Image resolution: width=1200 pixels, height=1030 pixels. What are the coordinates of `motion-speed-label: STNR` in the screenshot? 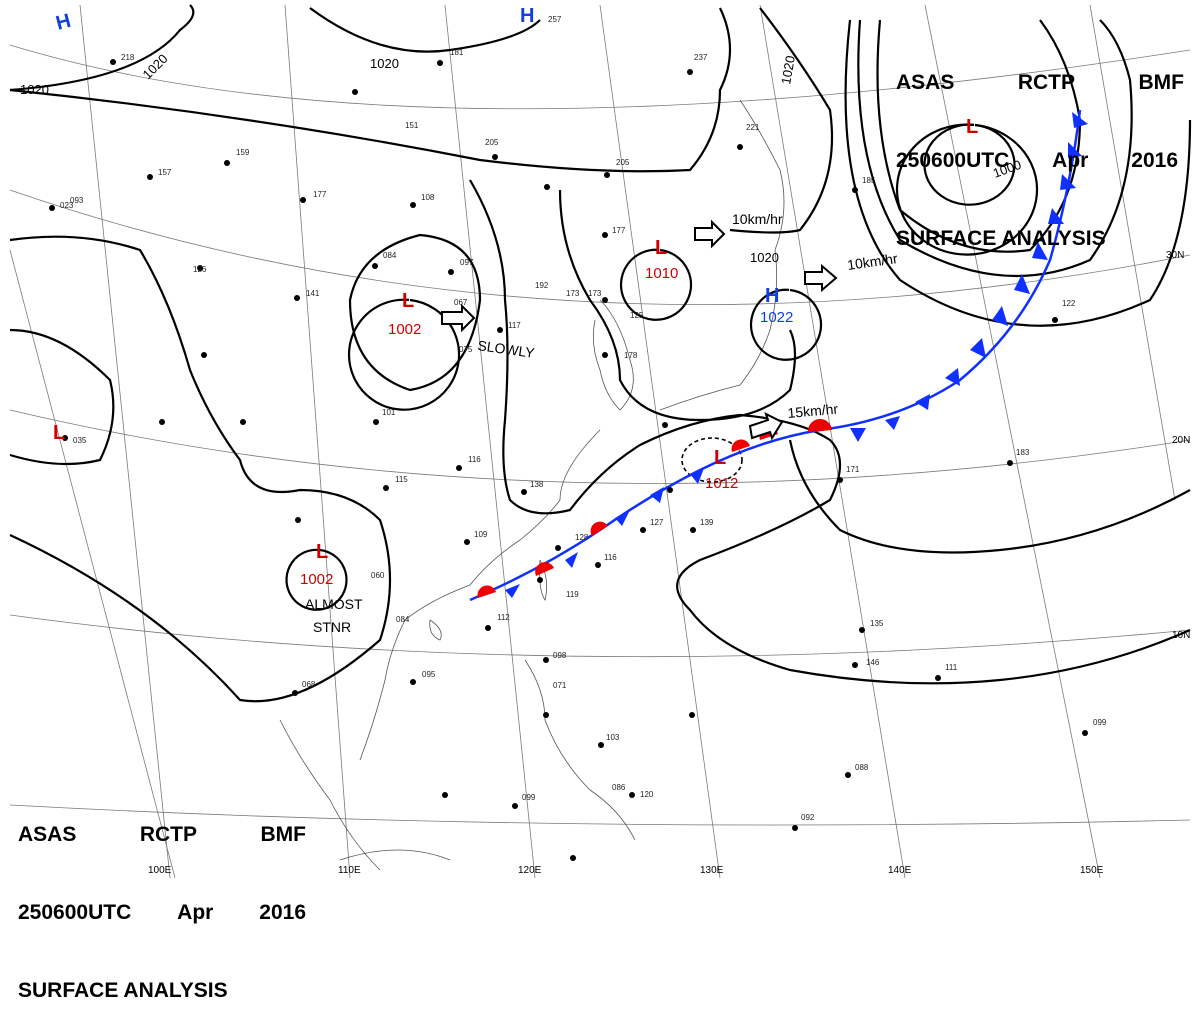 It's located at (332, 627).